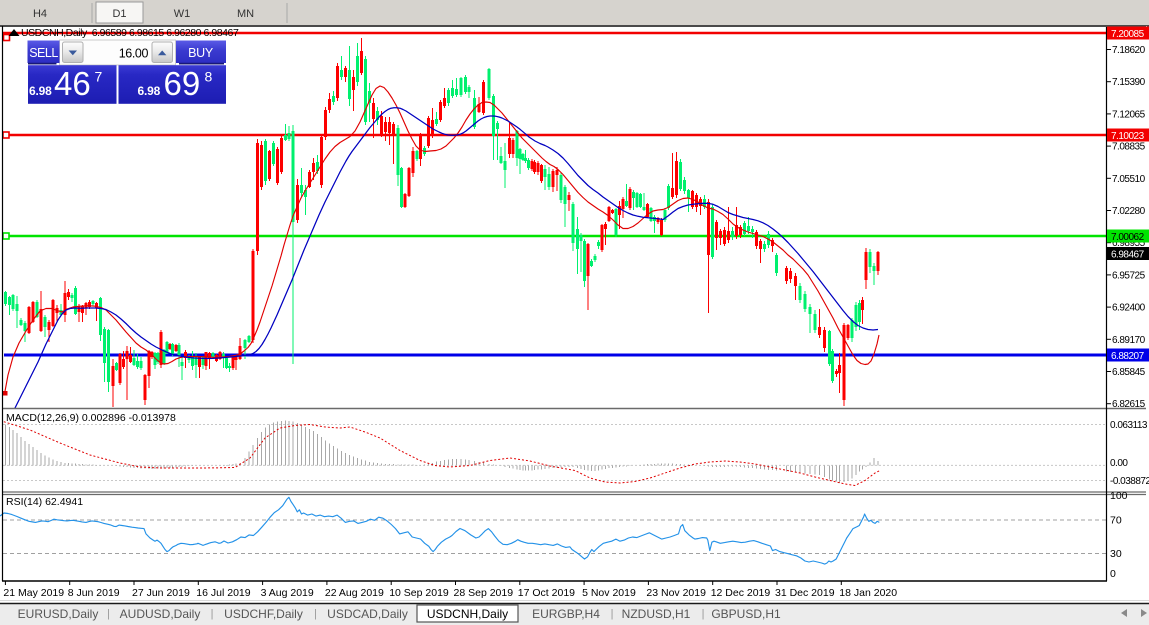  Describe the element at coordinates (1129, 481) in the screenshot. I see `svg-text: -0.038872` at that location.